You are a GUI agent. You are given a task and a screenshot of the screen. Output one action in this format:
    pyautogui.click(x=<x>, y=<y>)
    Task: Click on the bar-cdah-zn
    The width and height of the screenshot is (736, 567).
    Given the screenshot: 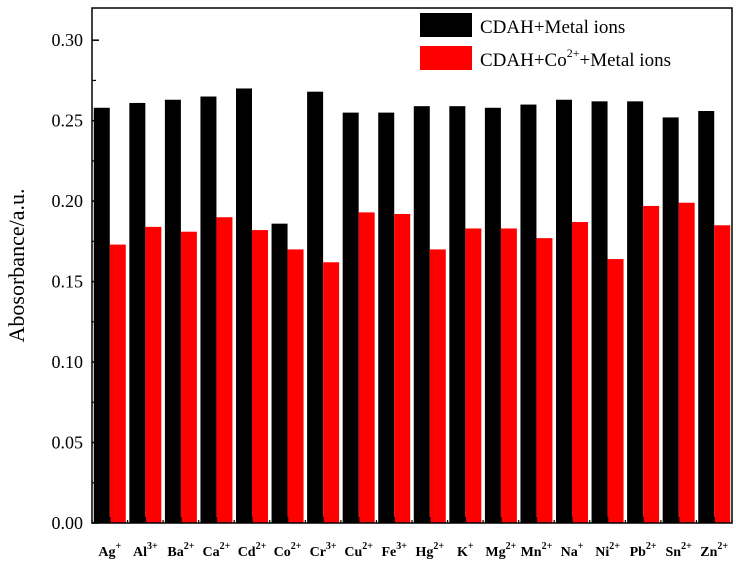 What is the action you would take?
    pyautogui.click(x=706, y=317)
    